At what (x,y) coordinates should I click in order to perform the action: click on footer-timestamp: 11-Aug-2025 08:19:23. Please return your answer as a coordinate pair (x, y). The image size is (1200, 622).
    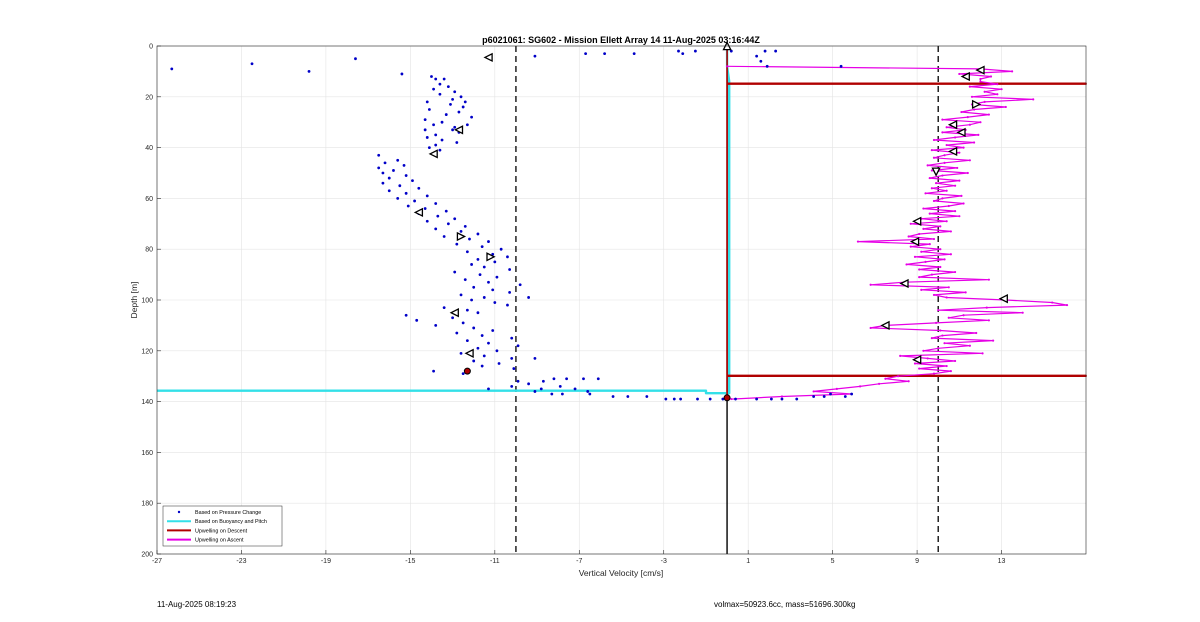
    Looking at the image, I should click on (197, 604).